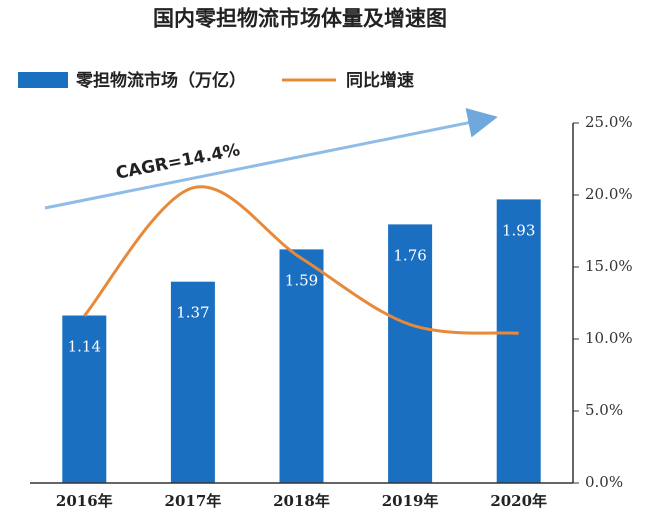 This screenshot has width=669, height=518. Describe the element at coordinates (604, 410) in the screenshot. I see `y2-tick-label: 5.0%` at that location.